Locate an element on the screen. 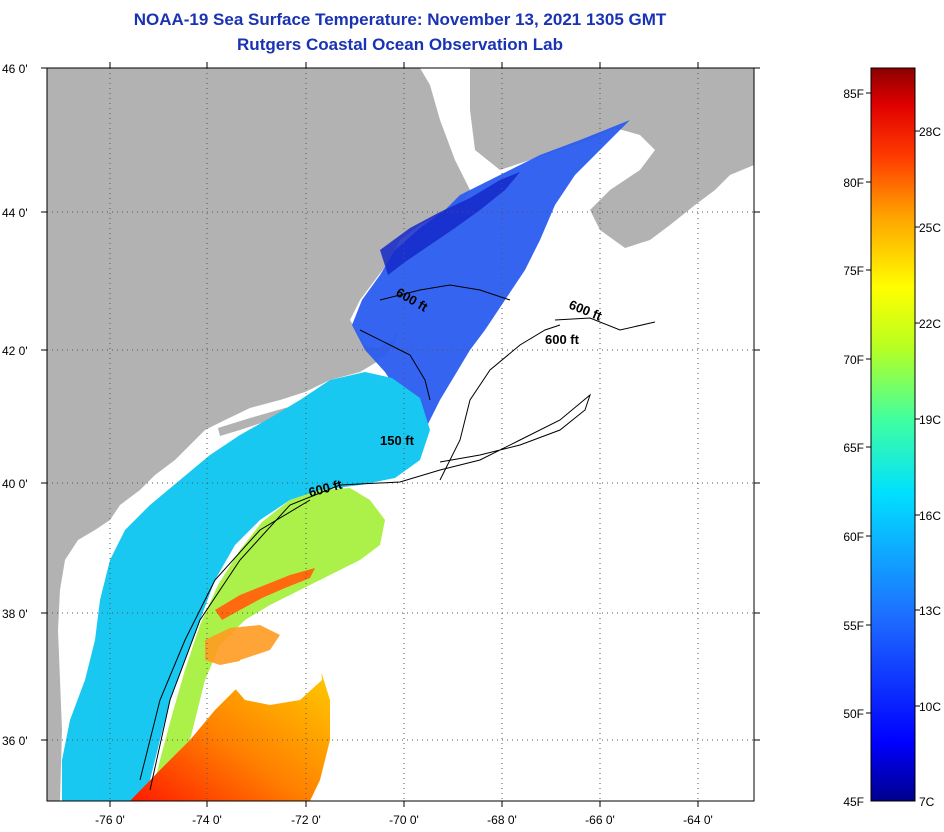 The width and height of the screenshot is (944, 832). lat-tick-label: 46 0' is located at coordinates (15, 69).